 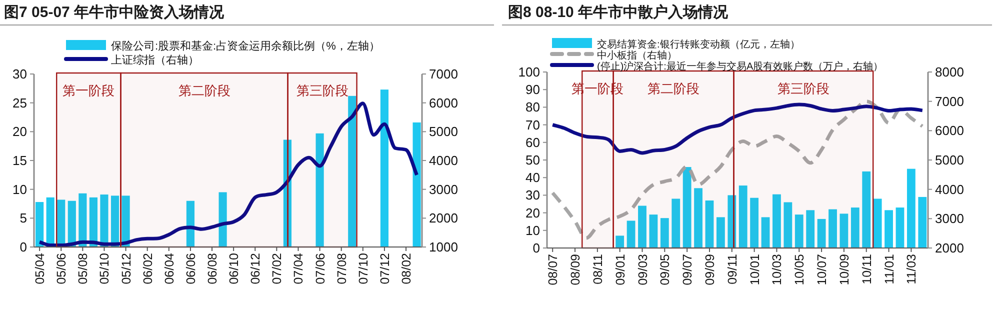 What do you see at coordinates (19, 189) in the screenshot?
I see `y-tick-label: 10` at bounding box center [19, 189].